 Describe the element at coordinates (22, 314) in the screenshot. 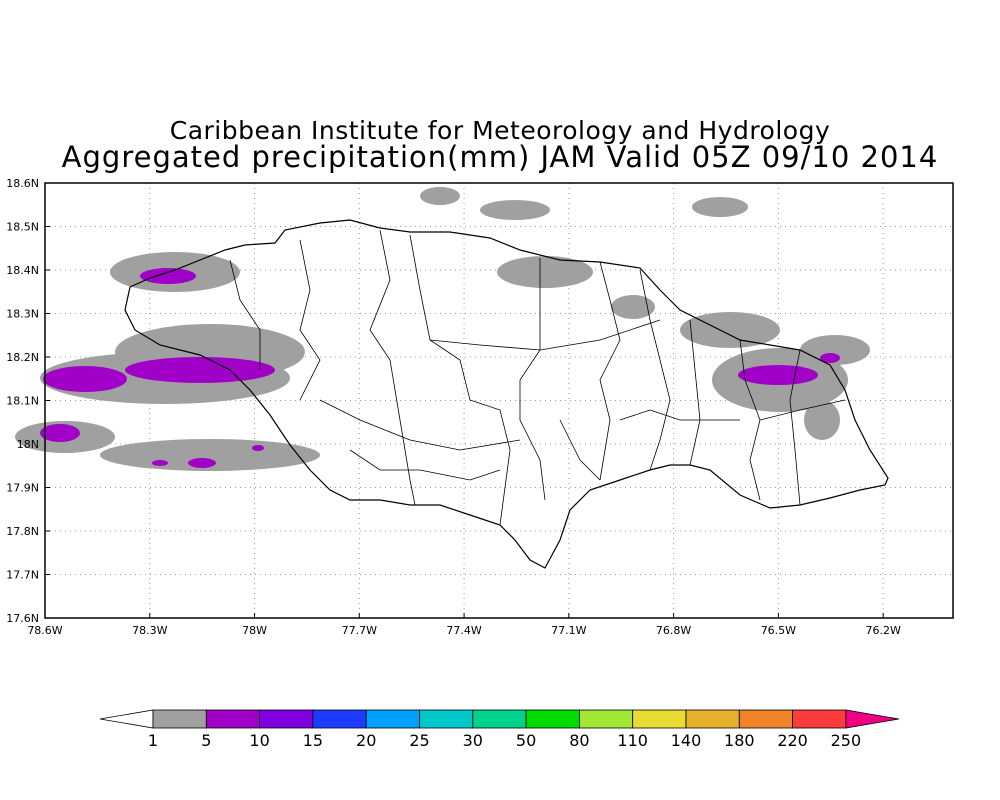

I see `lat-tick-label: 18.3N` at that location.